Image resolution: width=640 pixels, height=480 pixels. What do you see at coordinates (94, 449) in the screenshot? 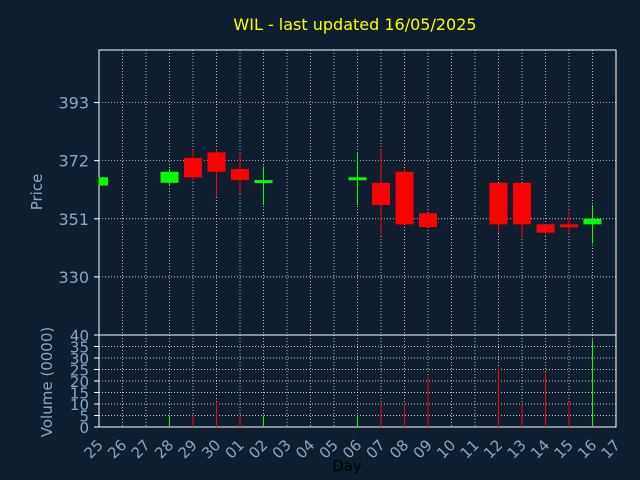
I see `x-tick-label: 25` at bounding box center [94, 449].